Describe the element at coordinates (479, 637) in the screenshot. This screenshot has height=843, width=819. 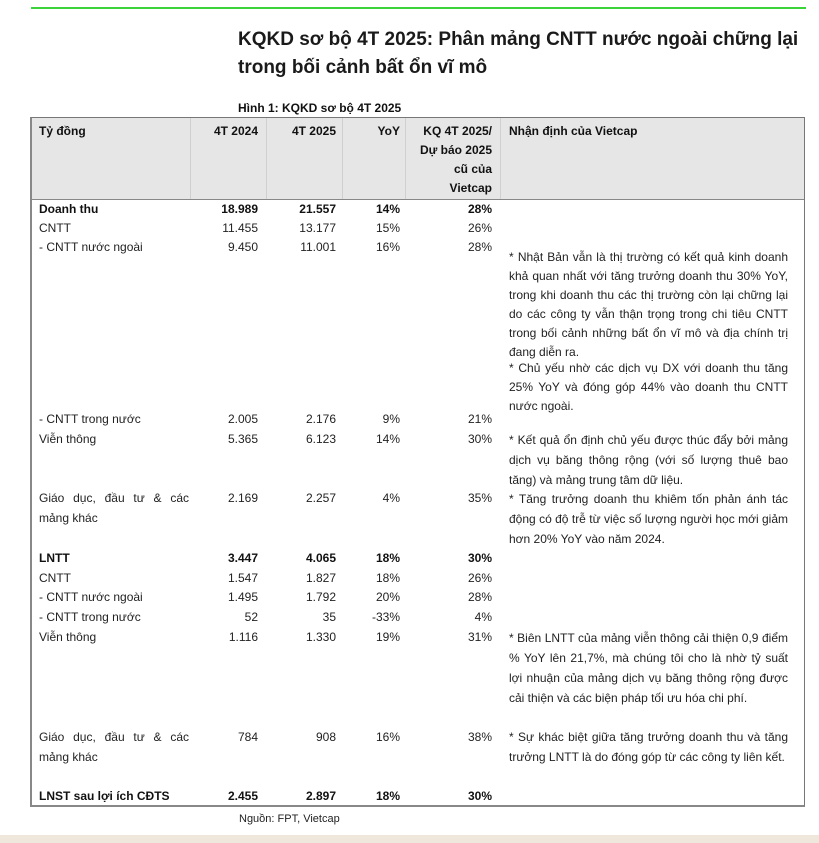
I see `value-kq-vs-forecast: 31%` at that location.